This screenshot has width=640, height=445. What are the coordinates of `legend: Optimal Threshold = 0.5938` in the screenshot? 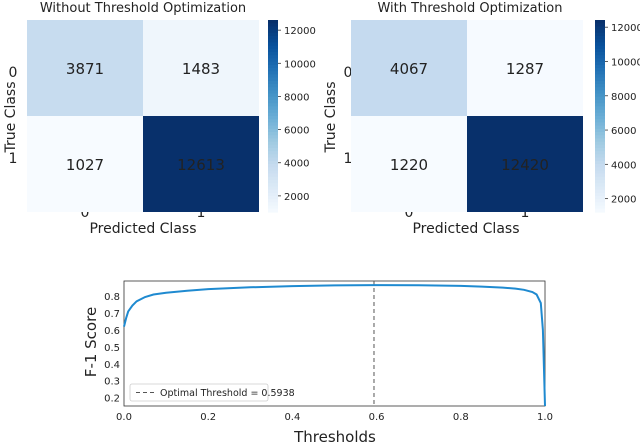 It's located at (212, 392).